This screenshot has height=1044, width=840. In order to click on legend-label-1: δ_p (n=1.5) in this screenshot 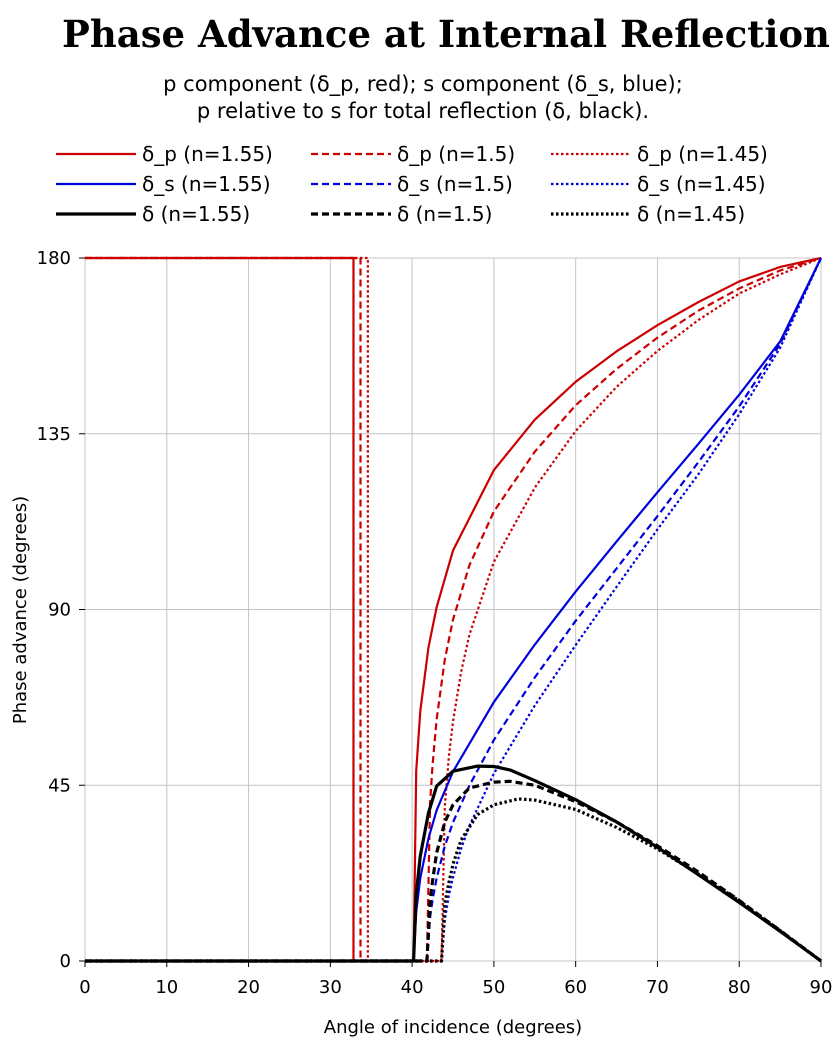, I will do `click(456, 154)`.